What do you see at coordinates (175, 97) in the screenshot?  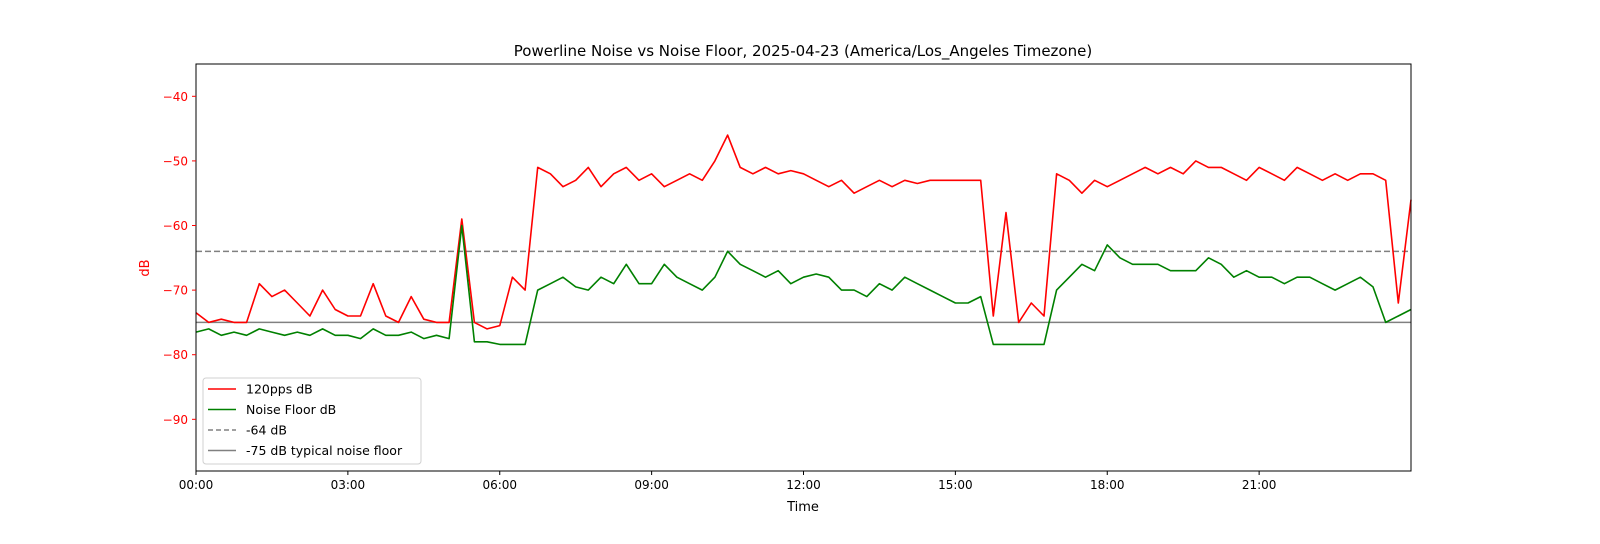 I see `y-tick-label: −40` at bounding box center [175, 97].